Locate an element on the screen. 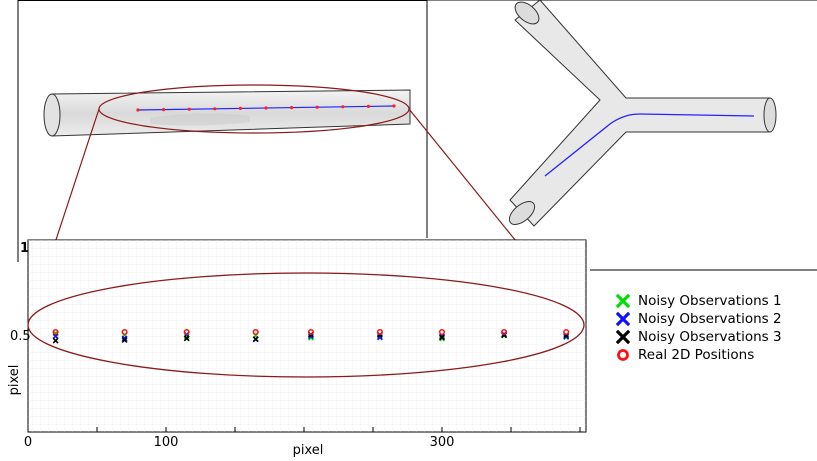 The height and width of the screenshot is (461, 817). legend-item-noisy-1: Noisy Observations 1 is located at coordinates (714, 301).